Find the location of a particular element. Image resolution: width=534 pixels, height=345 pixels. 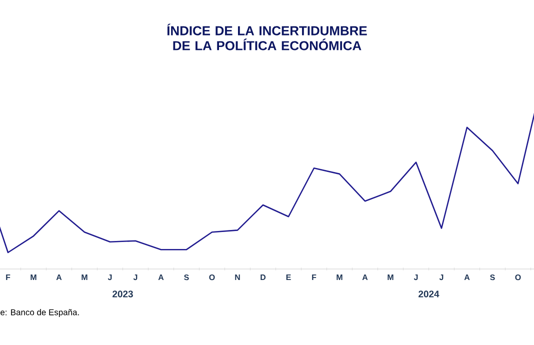

chart-title: ÍNDICE DE LA INCERTIDUMBRE DE LA POLÍTICA ECONÓMICA is located at coordinates (267, 37).